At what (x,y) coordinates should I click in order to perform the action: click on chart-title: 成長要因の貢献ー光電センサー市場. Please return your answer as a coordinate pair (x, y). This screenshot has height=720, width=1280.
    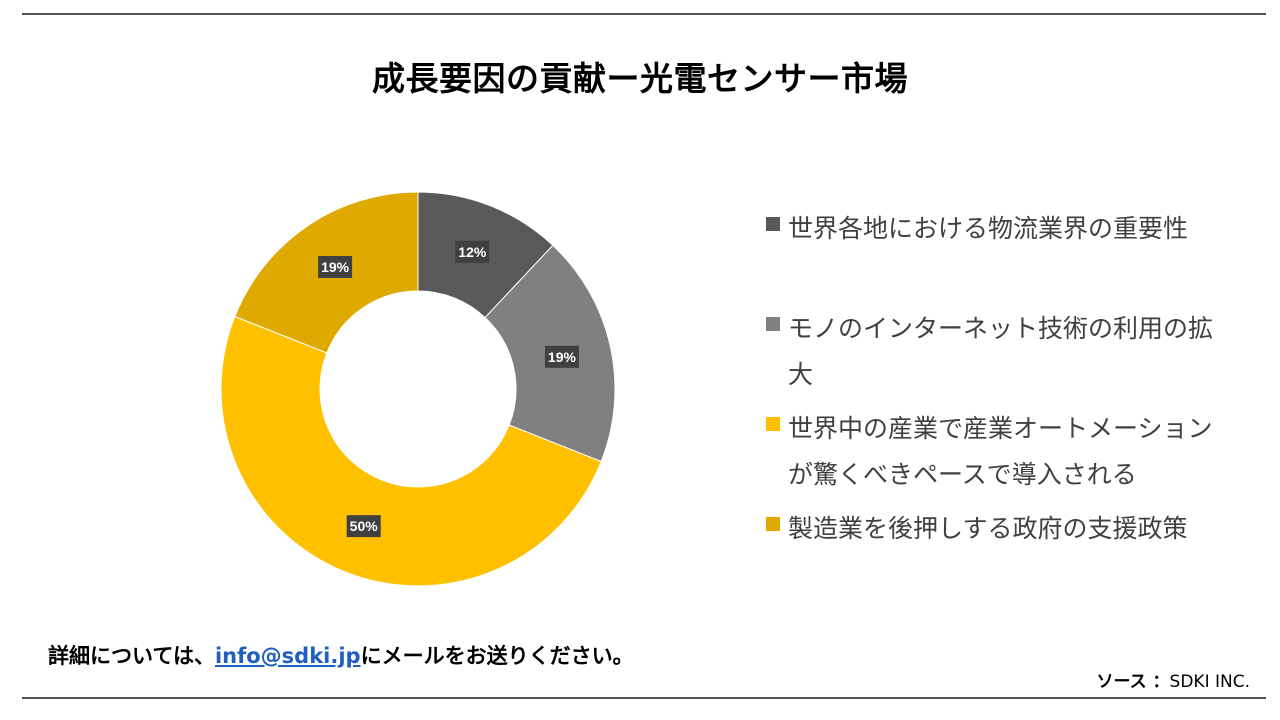
    Looking at the image, I should click on (640, 78).